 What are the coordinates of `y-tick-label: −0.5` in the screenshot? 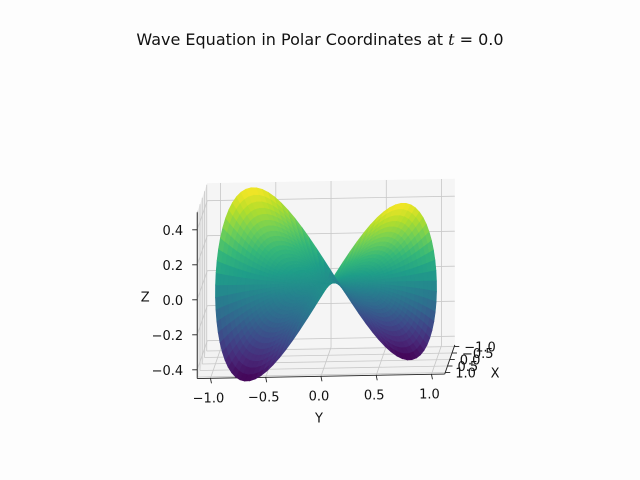 It's located at (264, 397).